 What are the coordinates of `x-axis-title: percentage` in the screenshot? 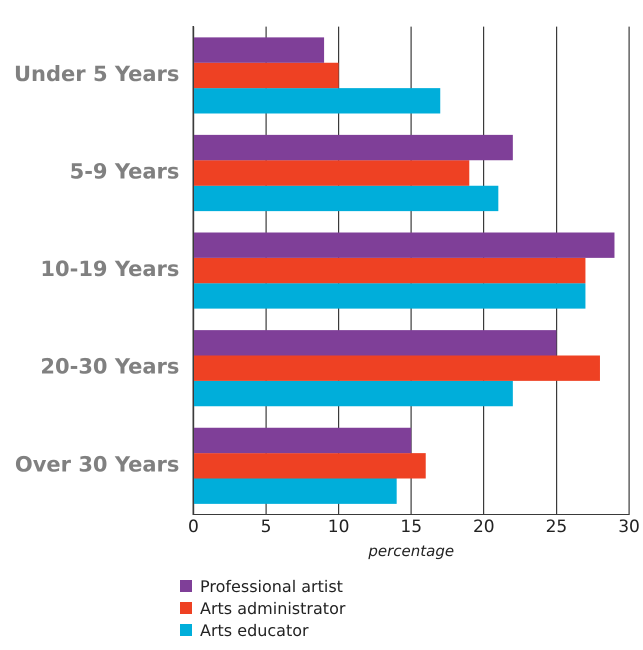 It's located at (410, 551).